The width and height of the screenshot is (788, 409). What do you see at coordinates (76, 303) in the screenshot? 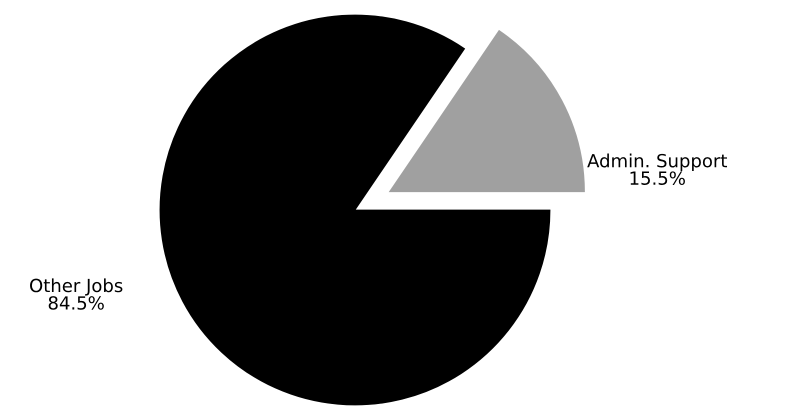
I see `data-label: 84.5%` at bounding box center [76, 303].